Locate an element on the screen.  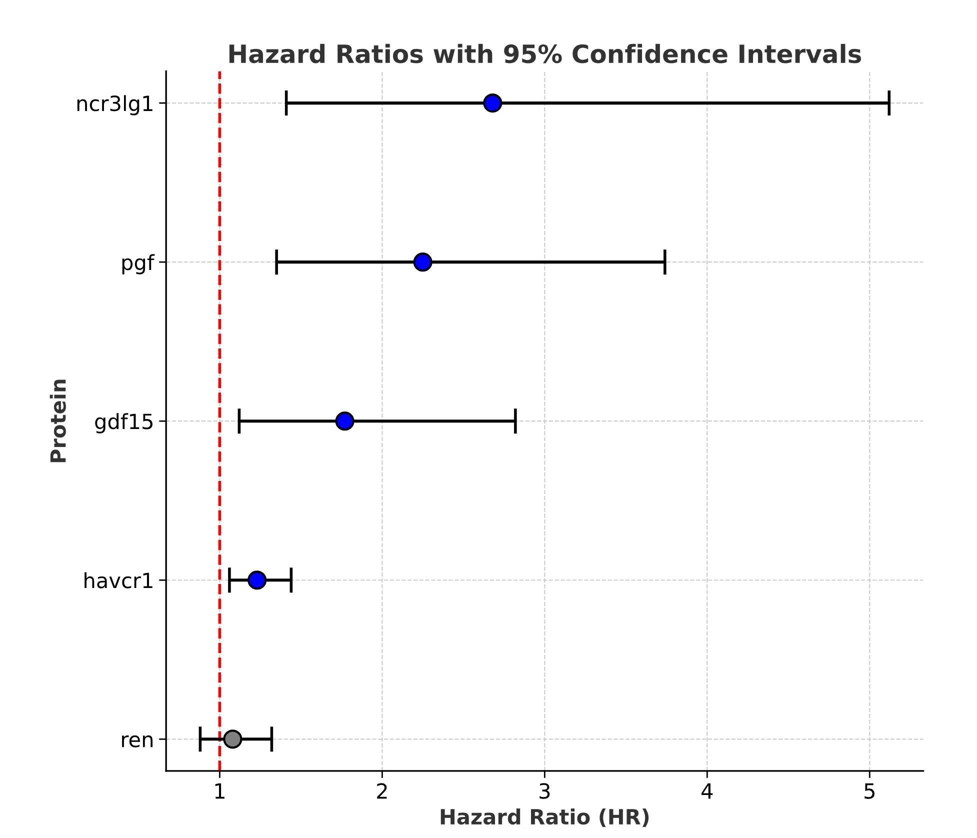
x-tick-label: 2 is located at coordinates (382, 791).